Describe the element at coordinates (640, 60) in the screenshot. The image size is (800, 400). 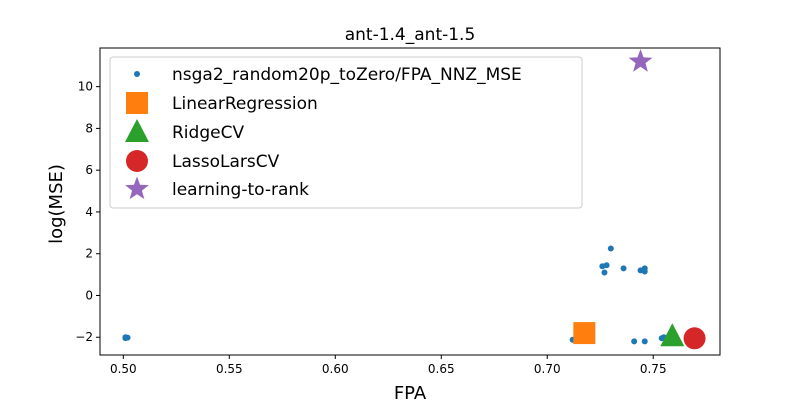
I see `series-4-star-point` at that location.